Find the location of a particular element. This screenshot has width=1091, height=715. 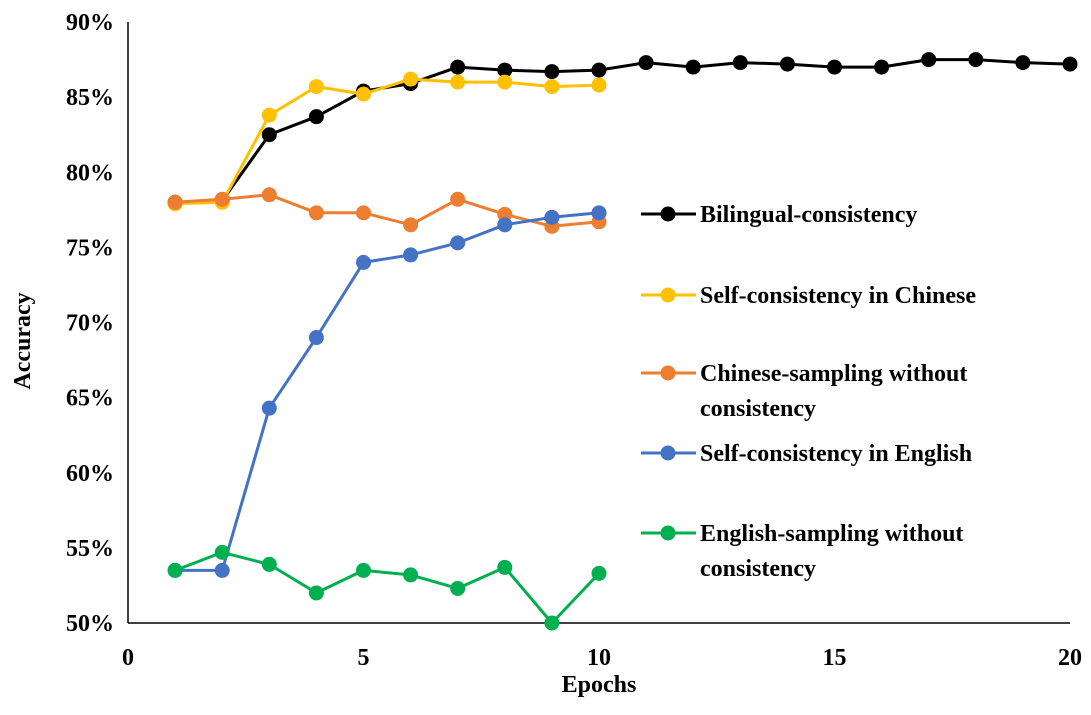

series-self-consistency-in-chinese is located at coordinates (387, 141).